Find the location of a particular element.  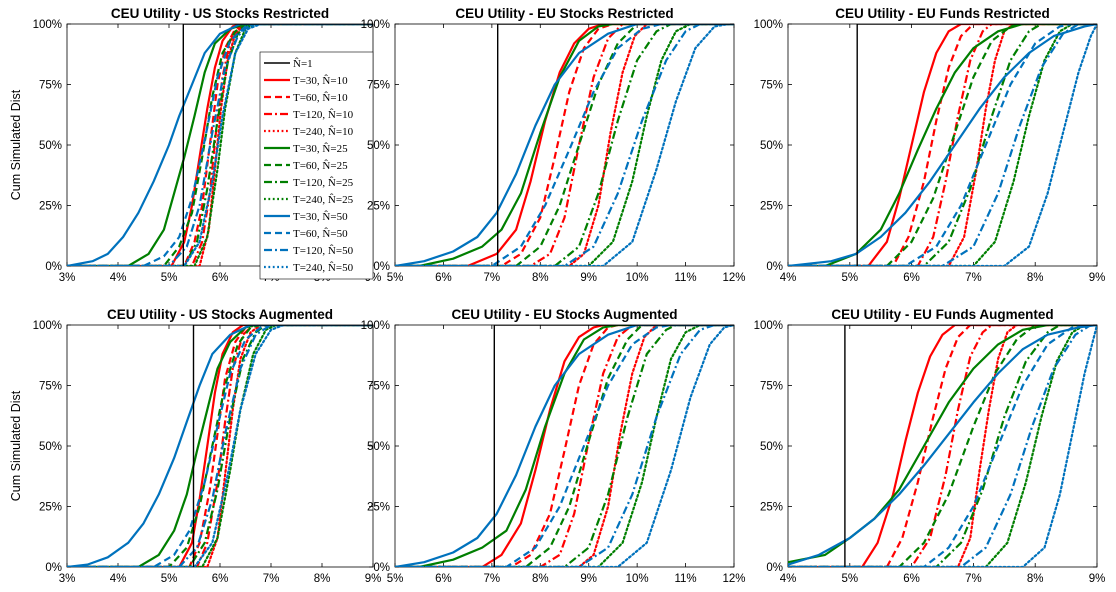

legend-label: T=120, N̂=10 is located at coordinates (323, 114).